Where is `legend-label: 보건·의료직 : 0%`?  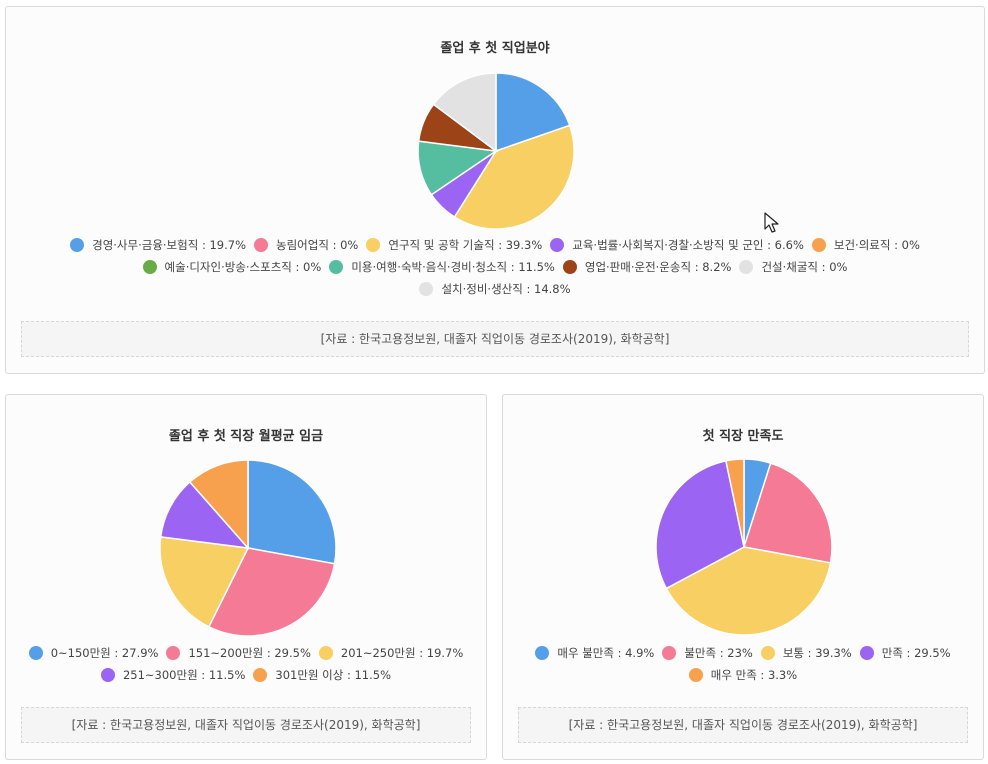
legend-label: 보건·의료직 : 0% is located at coordinates (876, 245).